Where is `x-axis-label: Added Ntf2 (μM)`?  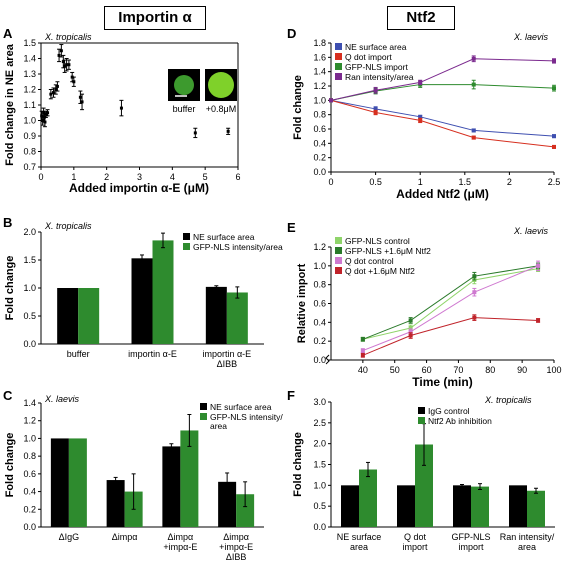 x-axis-label: Added Ntf2 (μM) is located at coordinates (442, 194).